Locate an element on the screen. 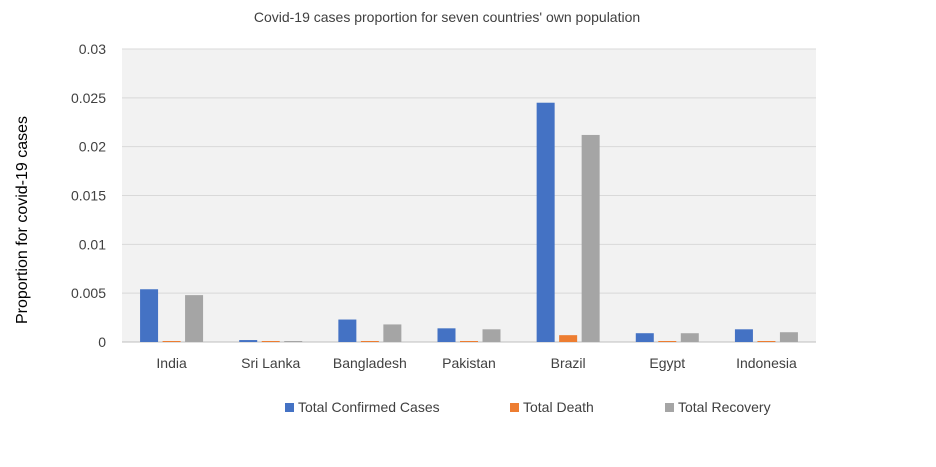 This screenshot has width=936, height=467. legend-label: Total Death is located at coordinates (558, 407).